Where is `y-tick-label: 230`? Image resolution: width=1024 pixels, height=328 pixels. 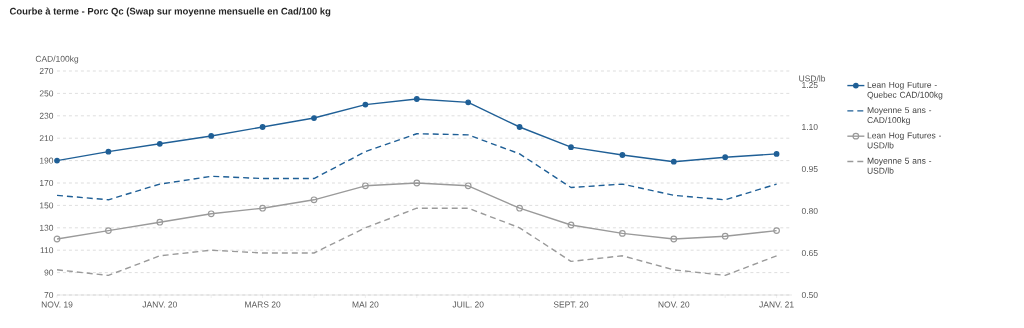
y-tick-label: 230 is located at coordinates (46, 115).